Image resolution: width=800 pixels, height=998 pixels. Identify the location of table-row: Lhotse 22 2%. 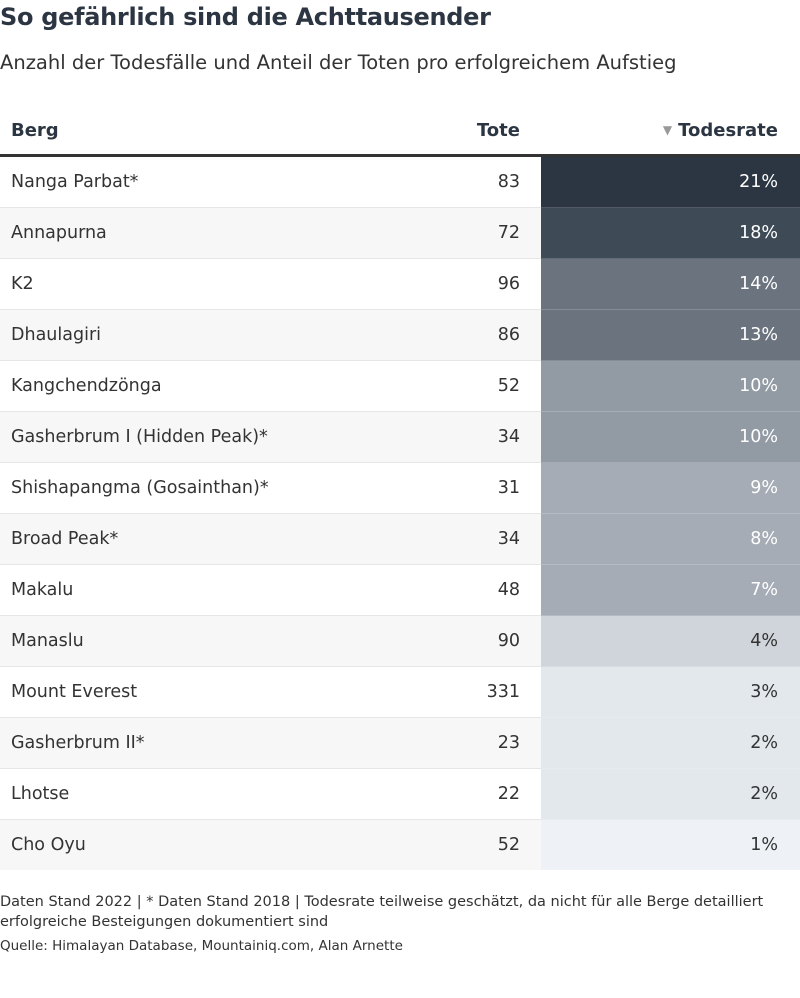
(400, 794).